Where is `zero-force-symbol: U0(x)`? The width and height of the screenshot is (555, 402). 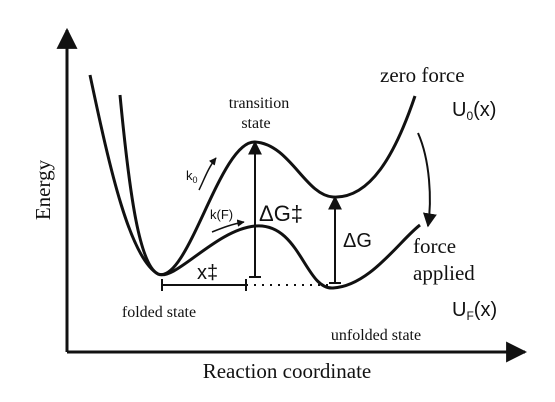 zero-force-symbol: U0(x) is located at coordinates (474, 111).